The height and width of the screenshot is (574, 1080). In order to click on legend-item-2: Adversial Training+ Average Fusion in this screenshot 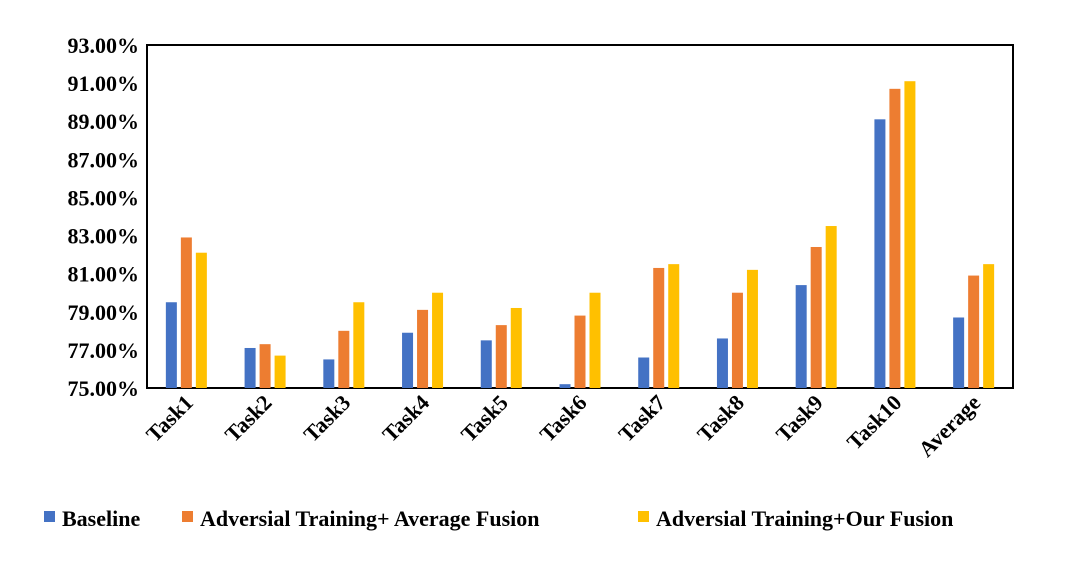, I will do `click(361, 518)`.